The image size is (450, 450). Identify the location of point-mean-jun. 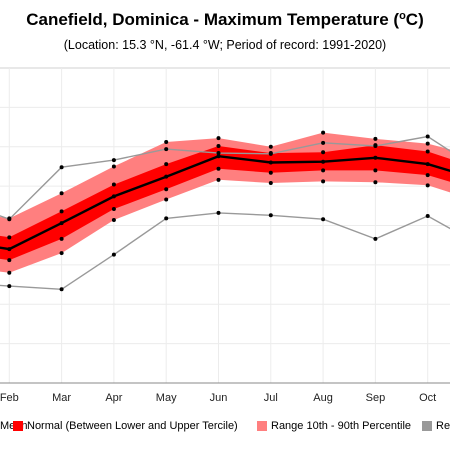
(218, 156).